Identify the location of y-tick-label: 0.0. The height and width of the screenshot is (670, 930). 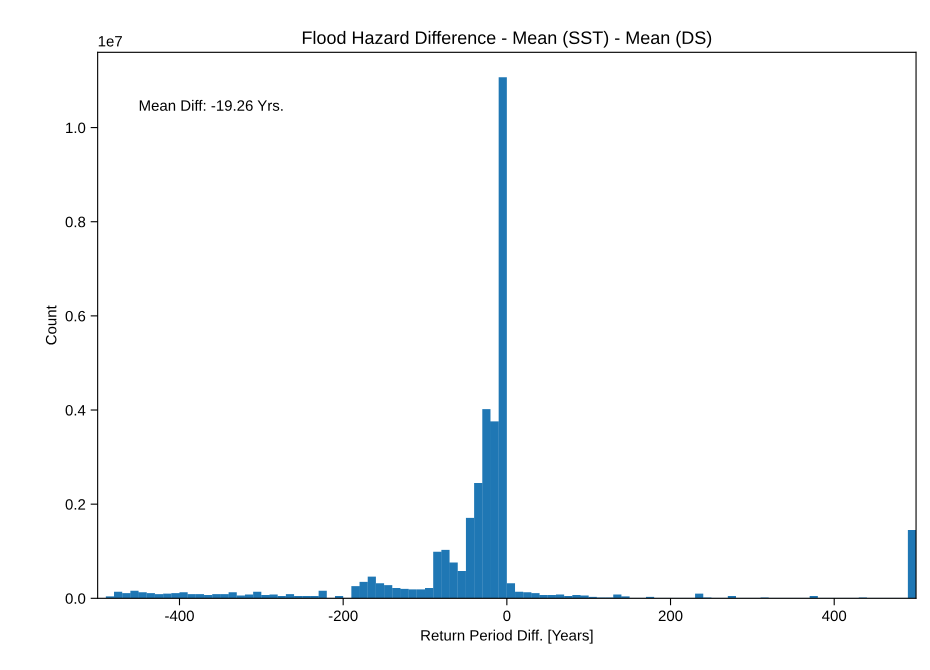
(76, 598).